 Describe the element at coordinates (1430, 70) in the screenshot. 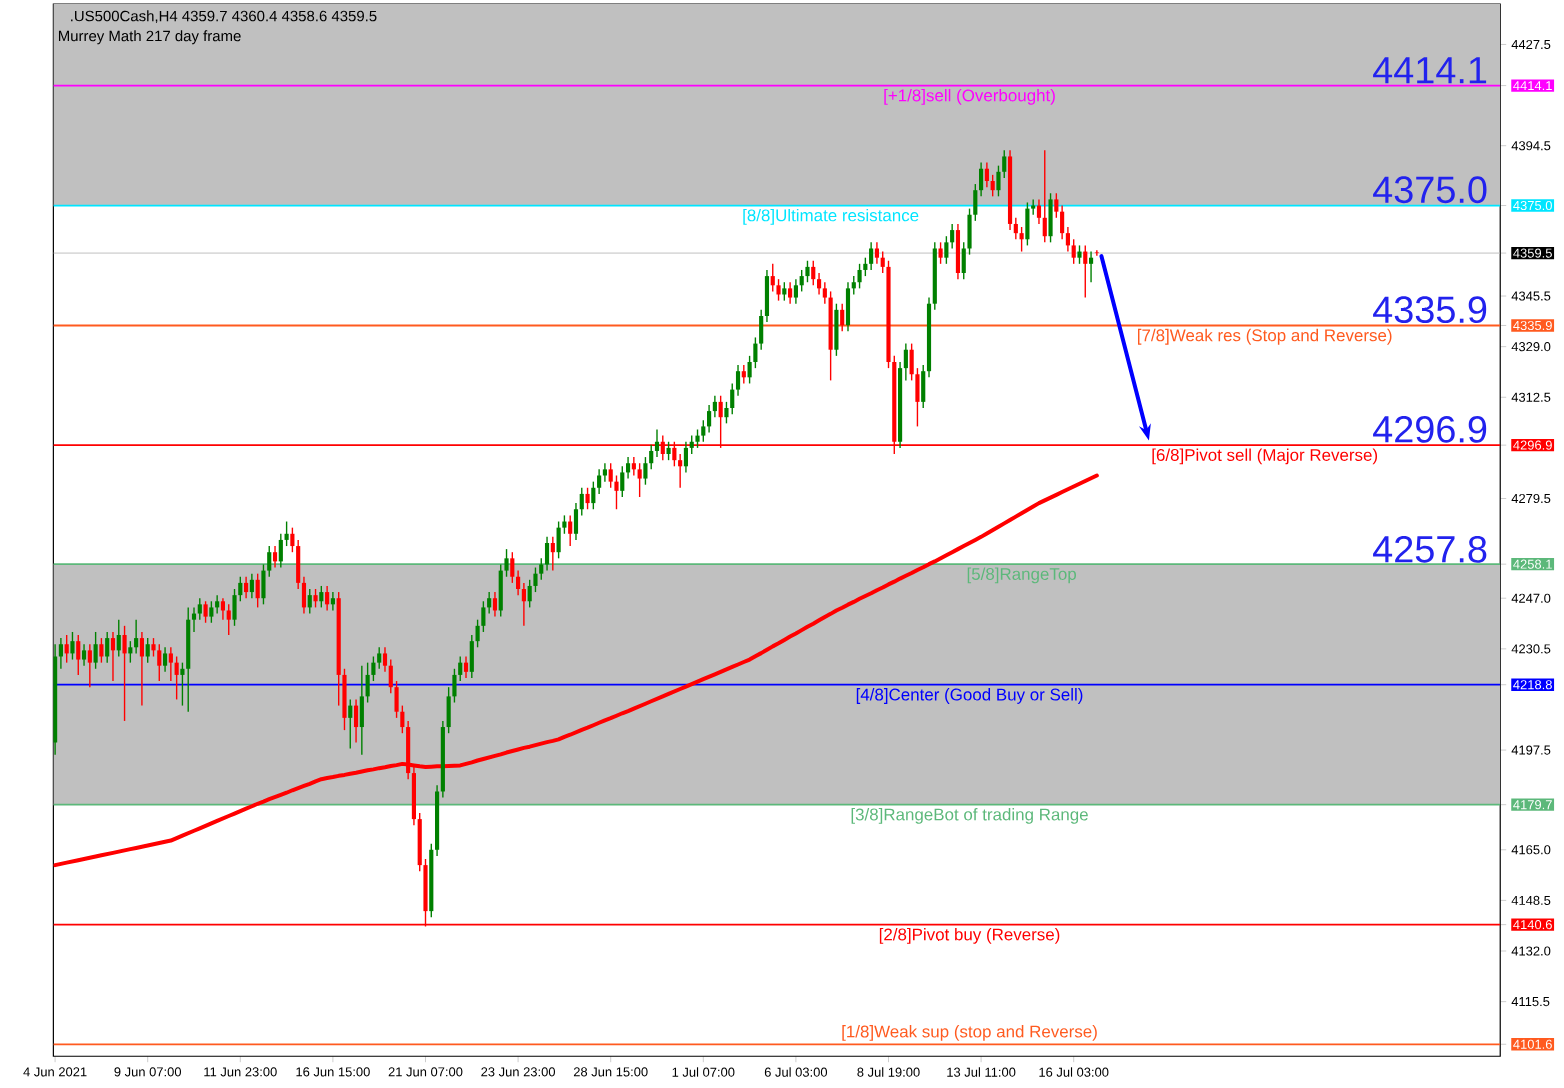

I see `annotation: 4414.1` at that location.